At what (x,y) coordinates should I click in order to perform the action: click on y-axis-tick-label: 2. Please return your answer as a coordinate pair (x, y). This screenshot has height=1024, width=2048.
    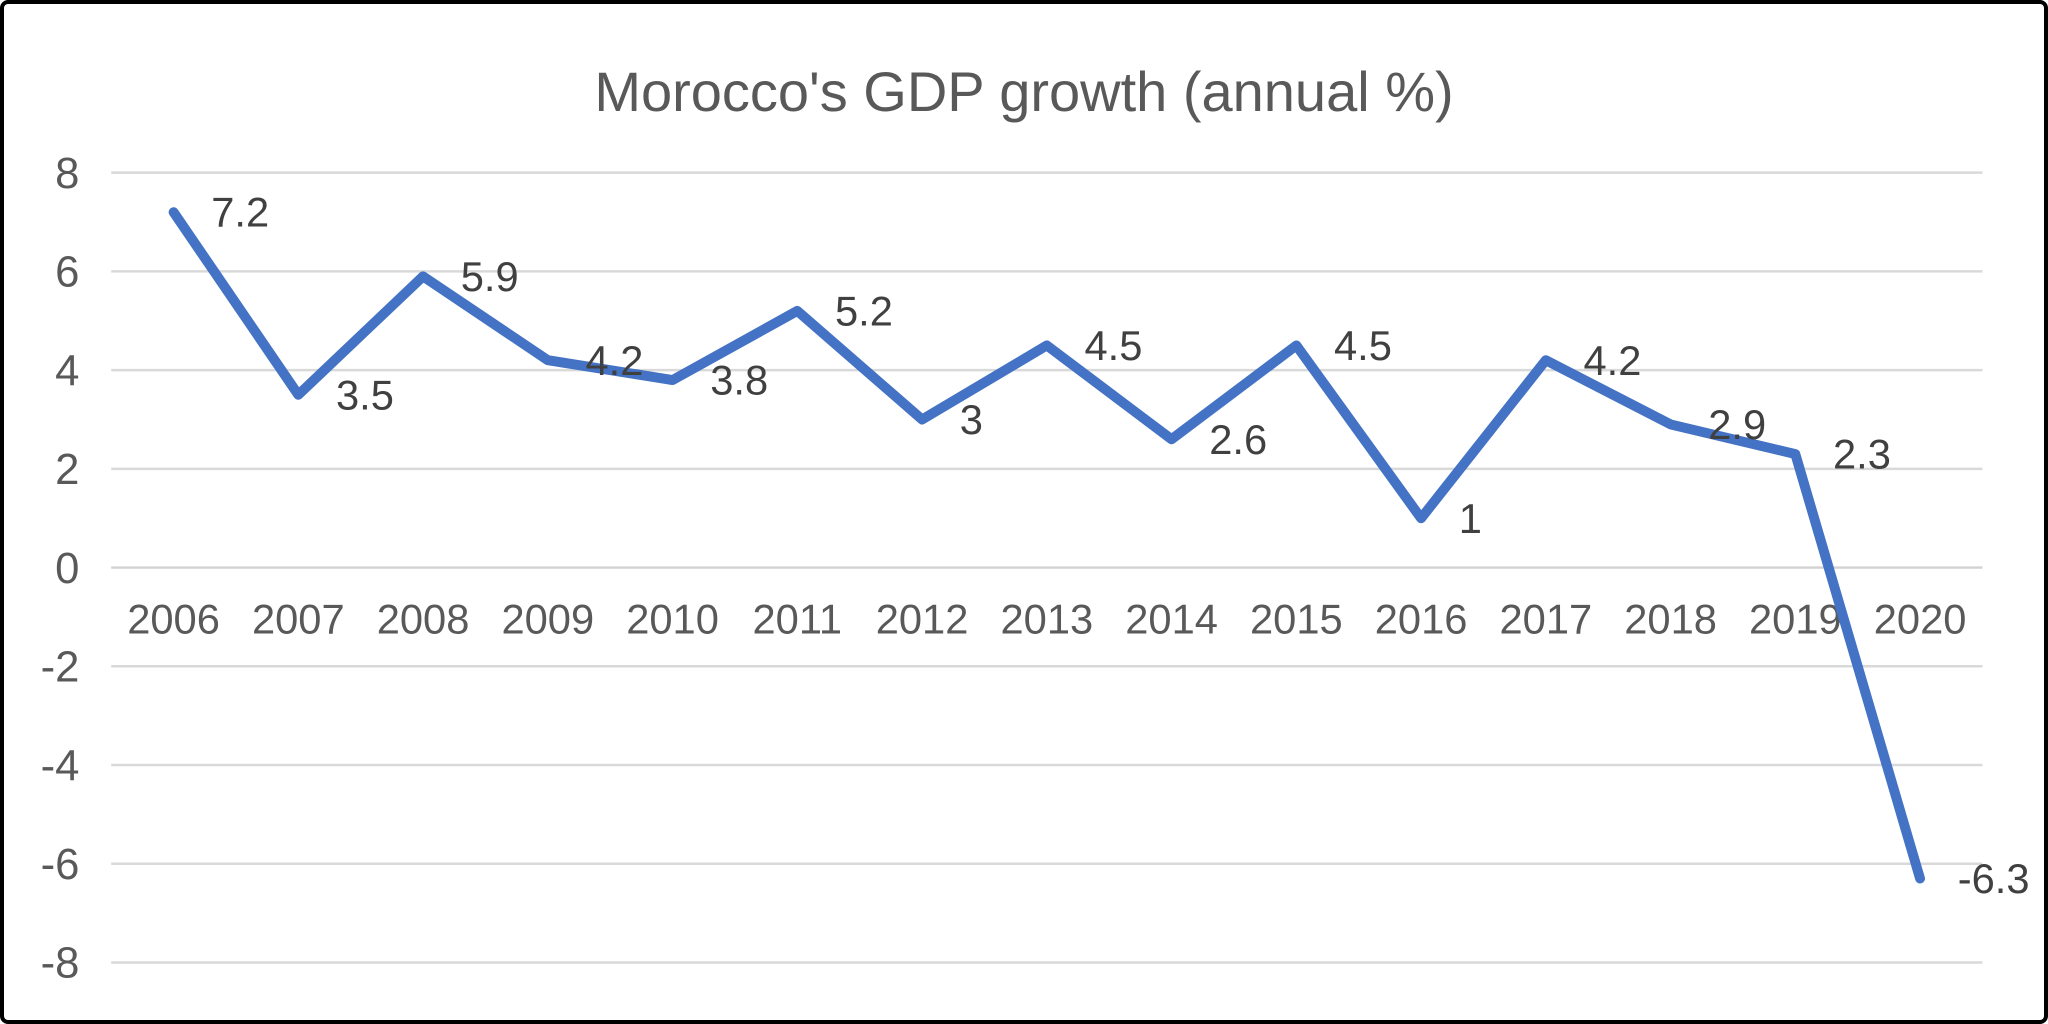
    Looking at the image, I should click on (67, 469).